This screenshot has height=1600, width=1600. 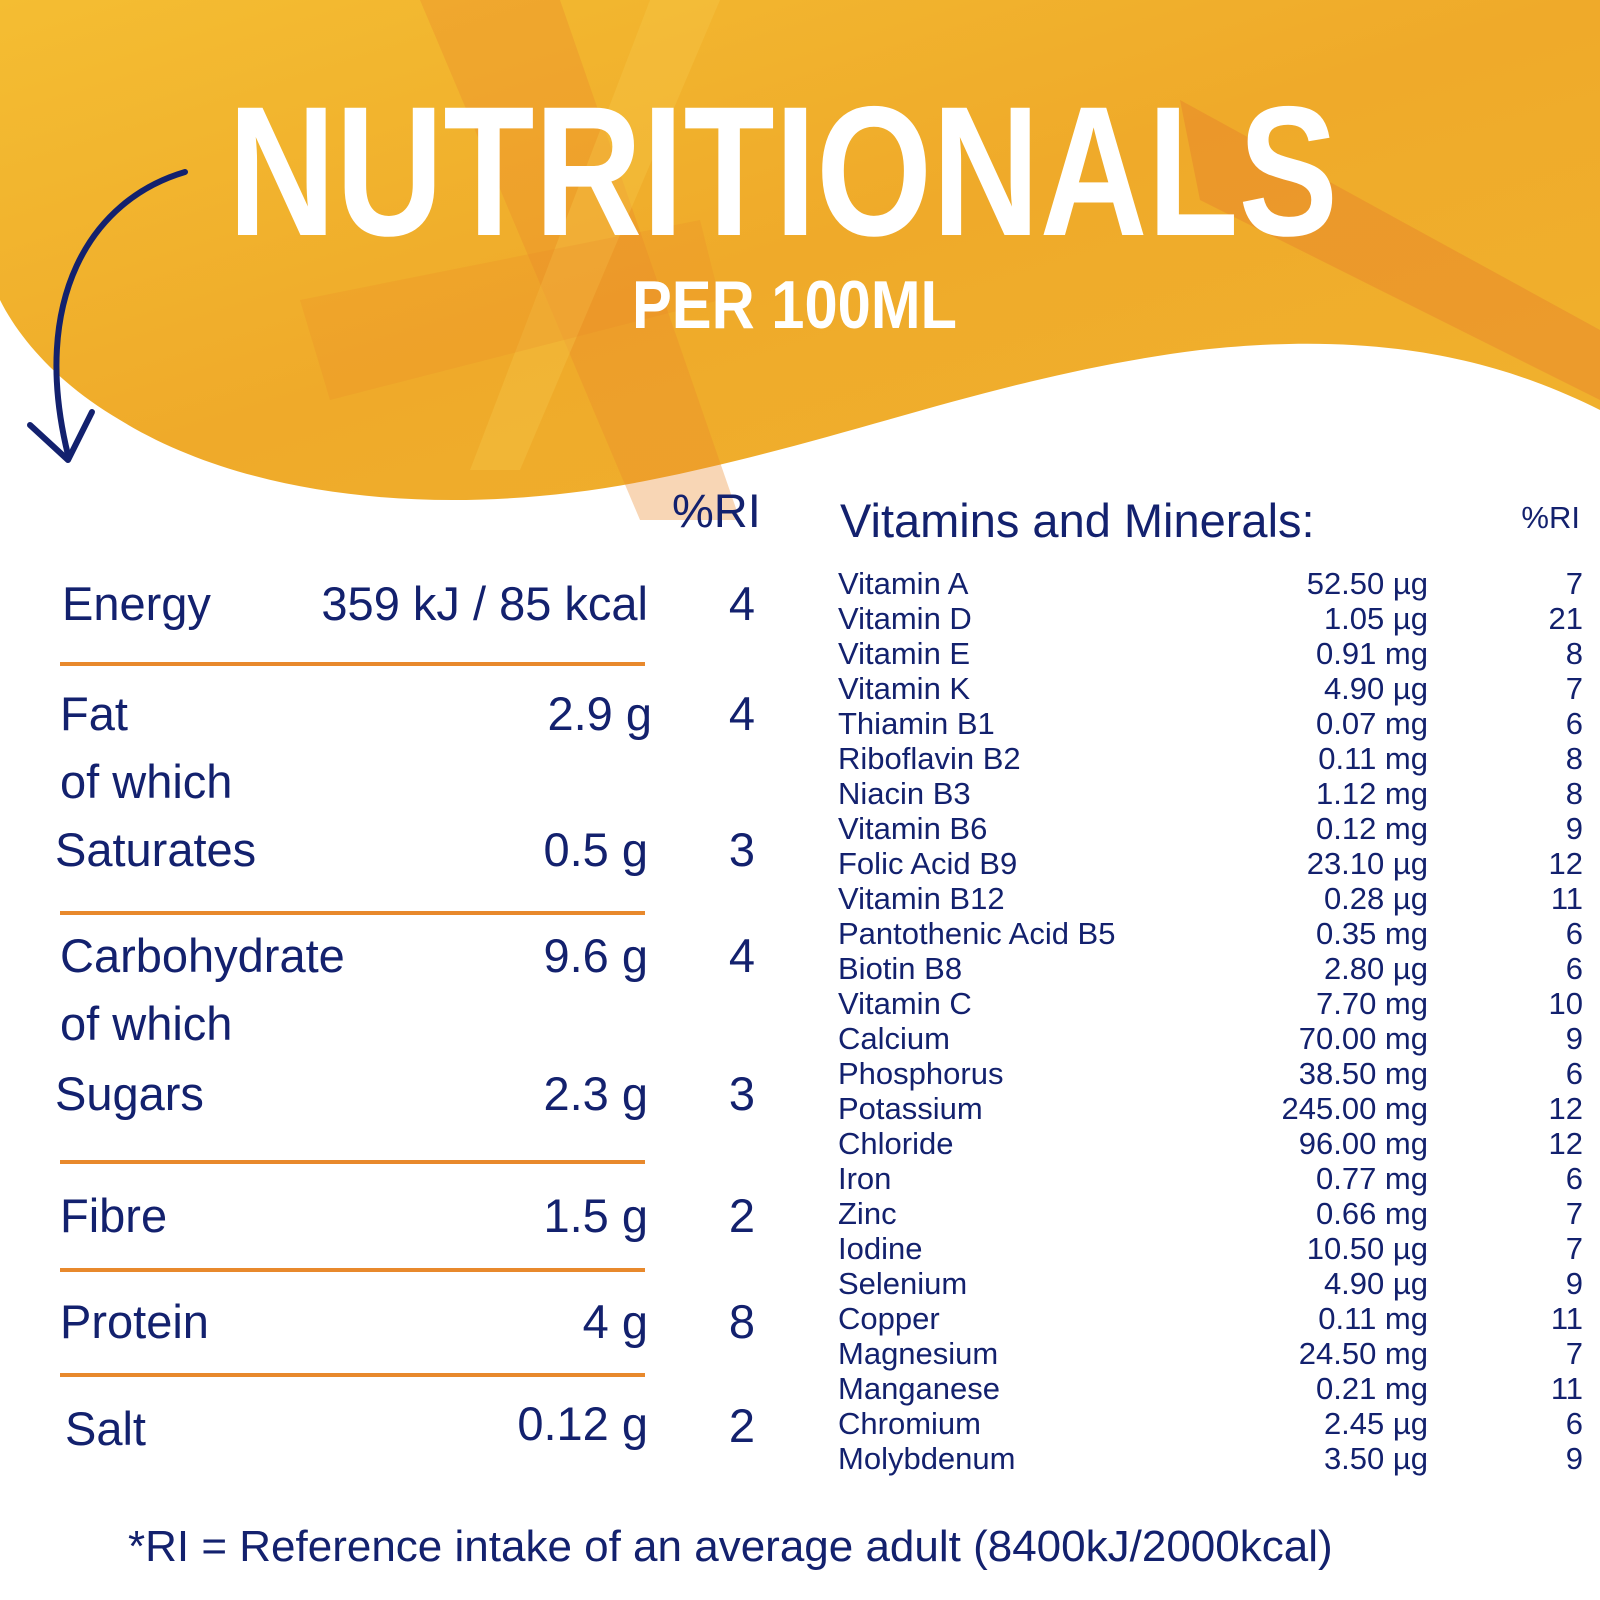 I want to click on vitamin-amount: 70.00 mg, so click(x=1363, y=1038).